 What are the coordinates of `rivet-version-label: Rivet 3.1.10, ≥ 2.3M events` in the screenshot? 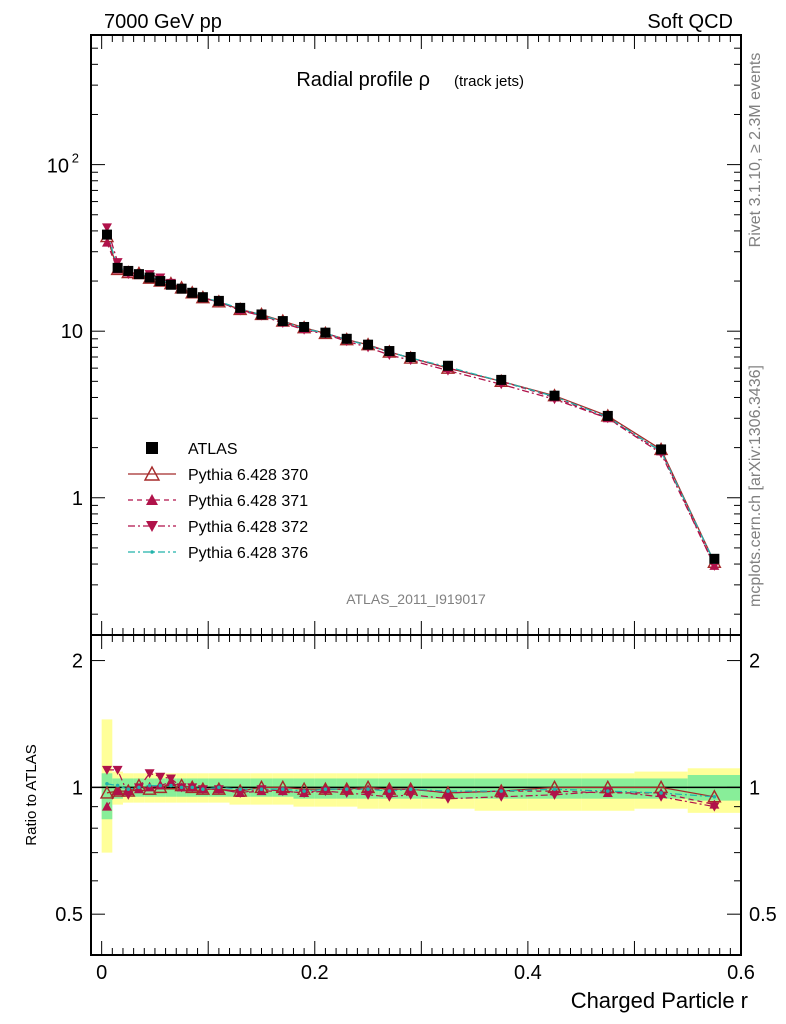 It's located at (755, 150).